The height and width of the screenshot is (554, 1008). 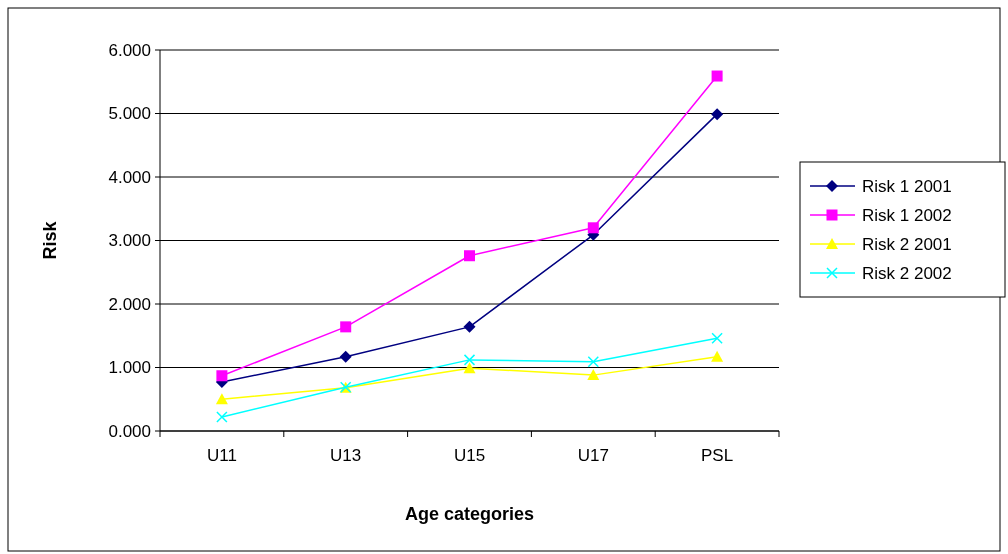 I want to click on x-tick-label: PSL, so click(x=717, y=455).